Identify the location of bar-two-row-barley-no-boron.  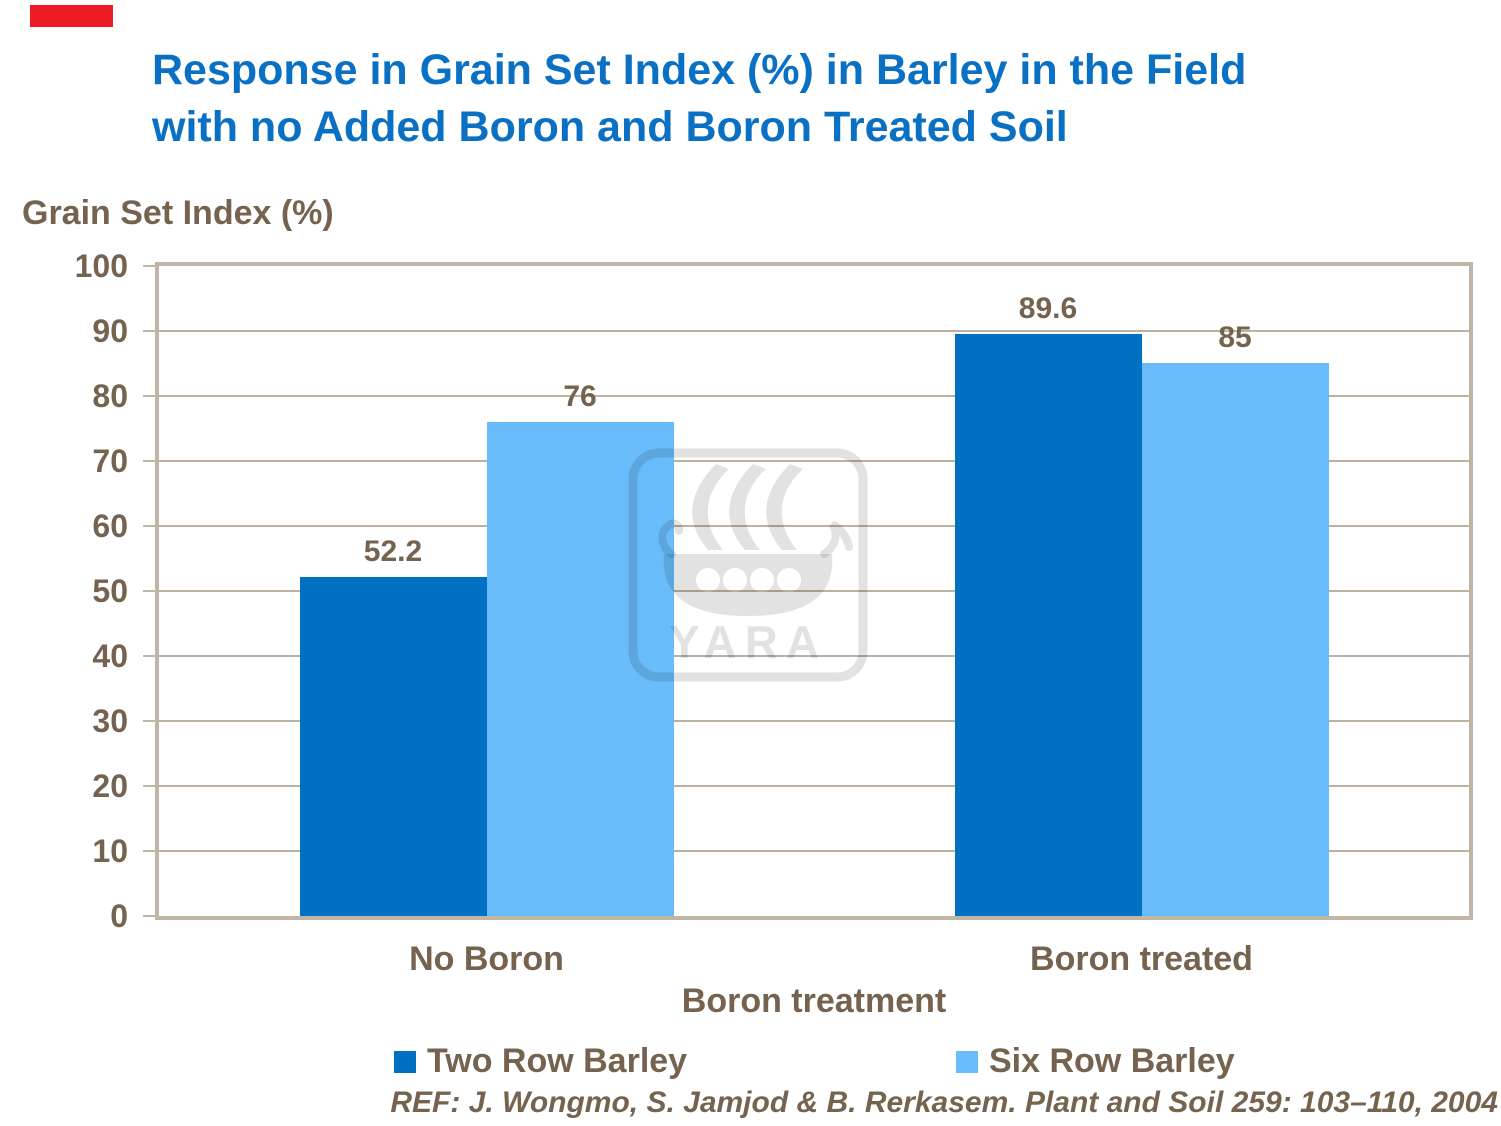
(393, 746).